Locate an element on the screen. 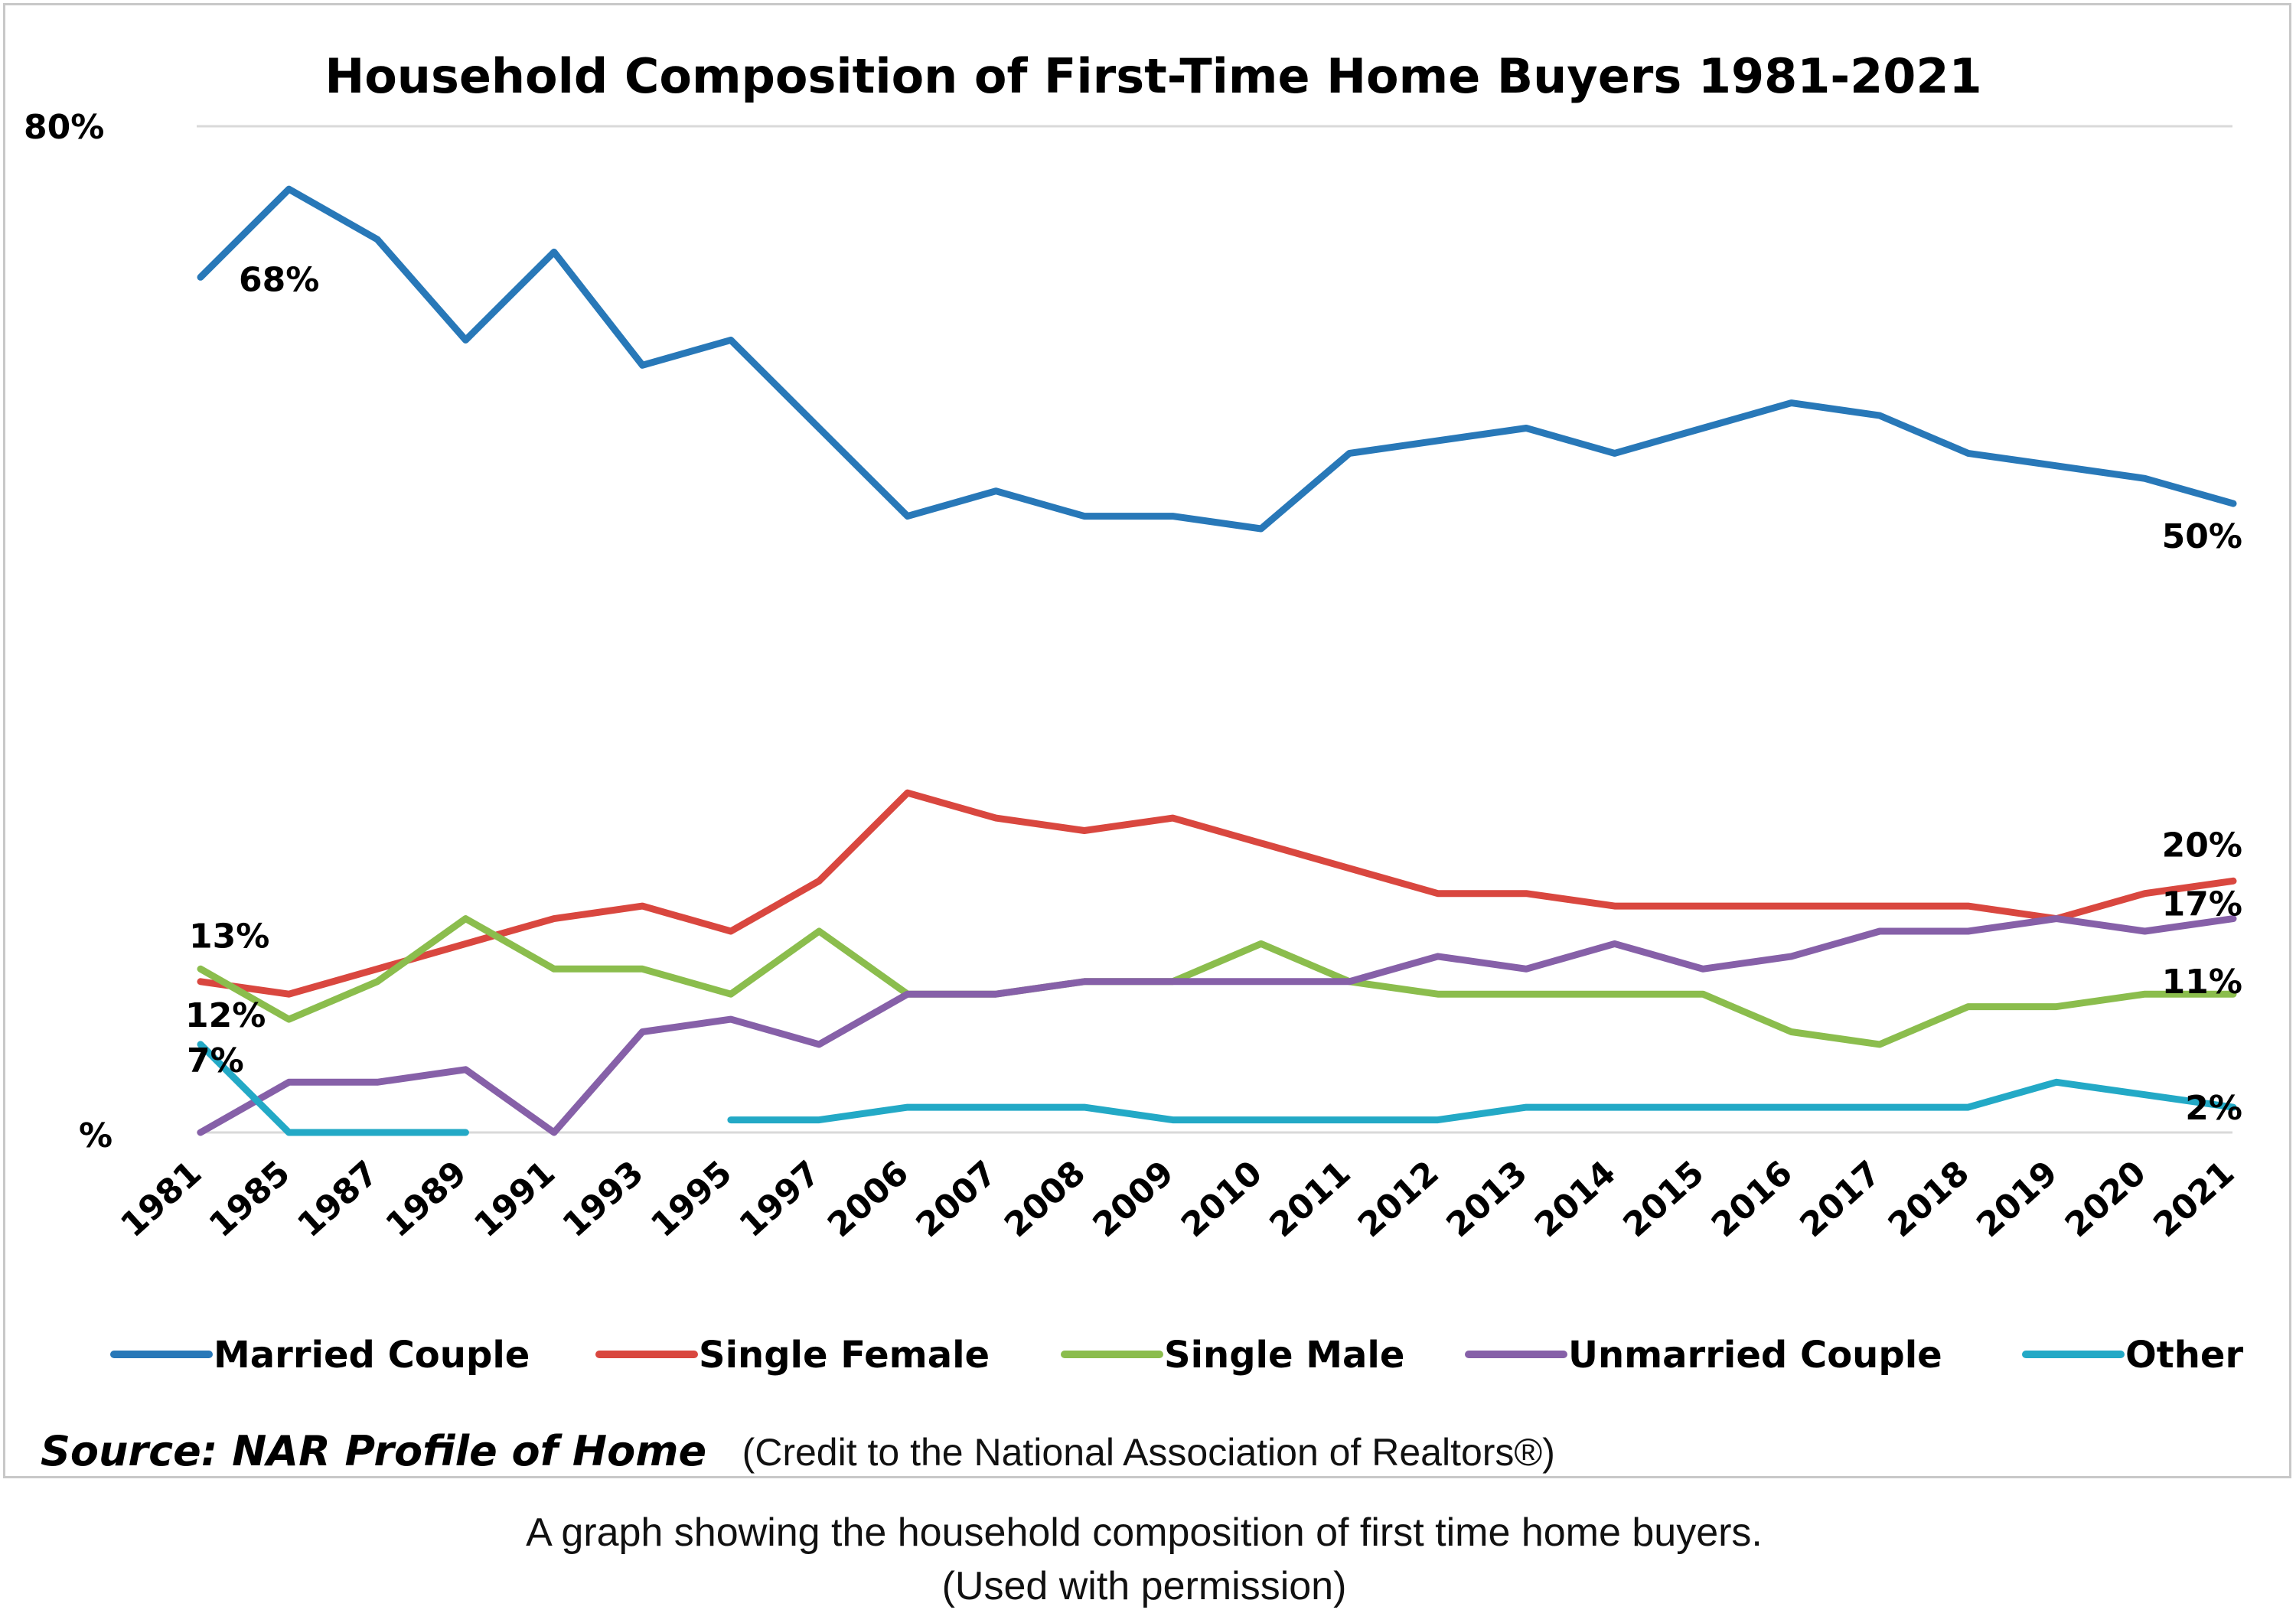 The height and width of the screenshot is (1613, 2296). x-tick-label: 2008 is located at coordinates (1045, 1199).